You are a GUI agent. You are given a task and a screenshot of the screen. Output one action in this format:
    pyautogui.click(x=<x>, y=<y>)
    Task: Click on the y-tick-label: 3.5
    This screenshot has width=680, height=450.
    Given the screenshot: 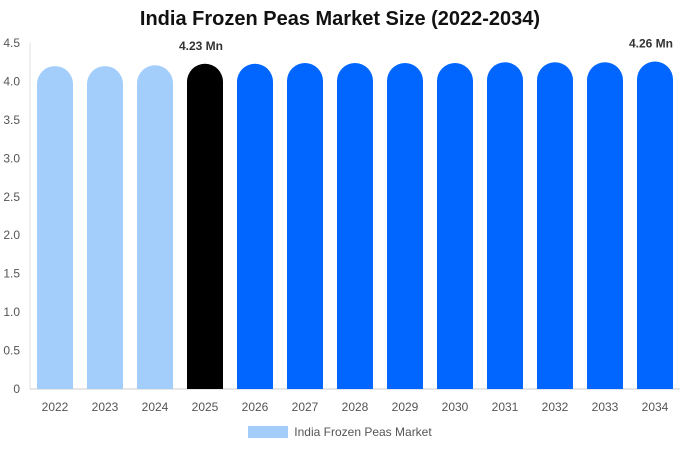 What is the action you would take?
    pyautogui.click(x=11, y=120)
    